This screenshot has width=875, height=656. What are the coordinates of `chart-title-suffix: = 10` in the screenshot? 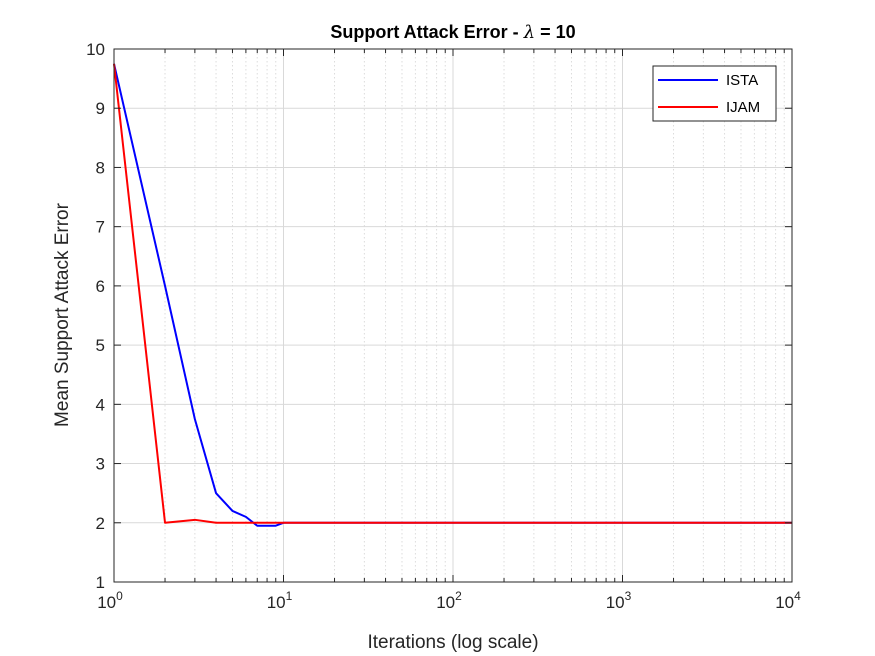 It's located at (555, 32).